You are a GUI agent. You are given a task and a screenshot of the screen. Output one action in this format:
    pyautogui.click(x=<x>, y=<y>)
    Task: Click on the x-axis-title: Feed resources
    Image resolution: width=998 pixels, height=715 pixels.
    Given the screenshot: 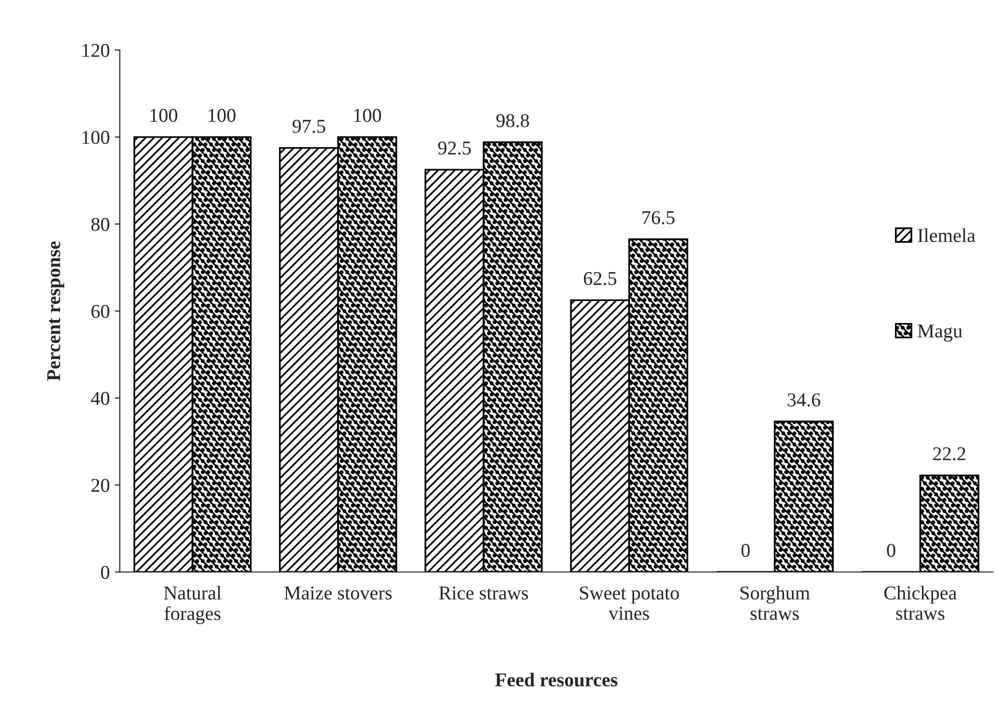 What is the action you would take?
    pyautogui.click(x=556, y=679)
    